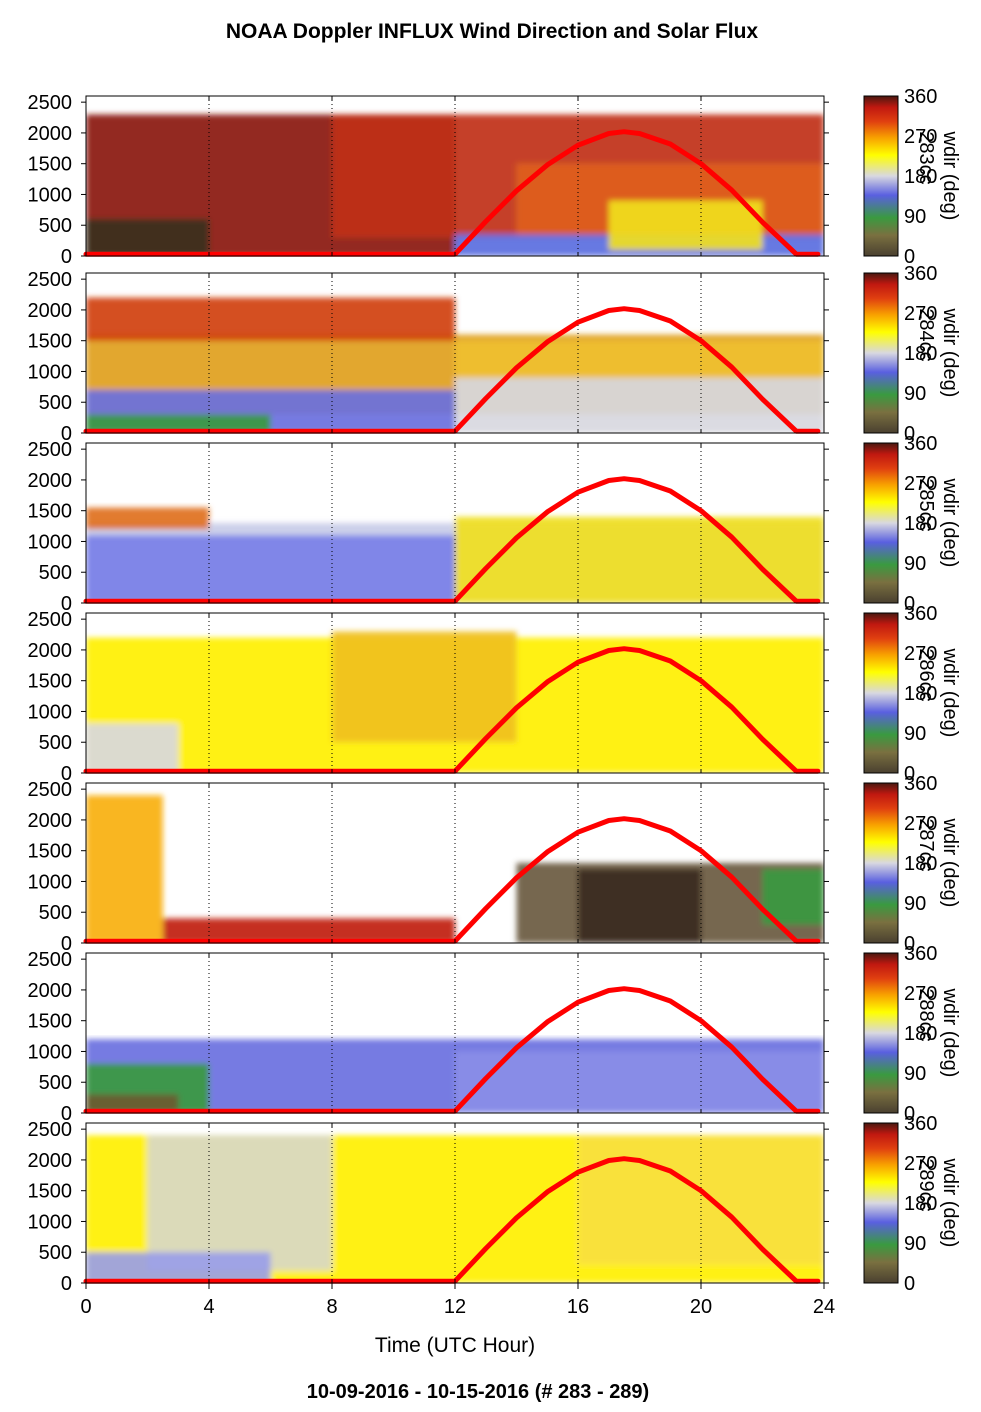 Image resolution: width=981 pixels, height=1412 pixels. I want to click on colorbar: 0 90 180 270 360 wdir (deg)283cc, so click(912, 177).